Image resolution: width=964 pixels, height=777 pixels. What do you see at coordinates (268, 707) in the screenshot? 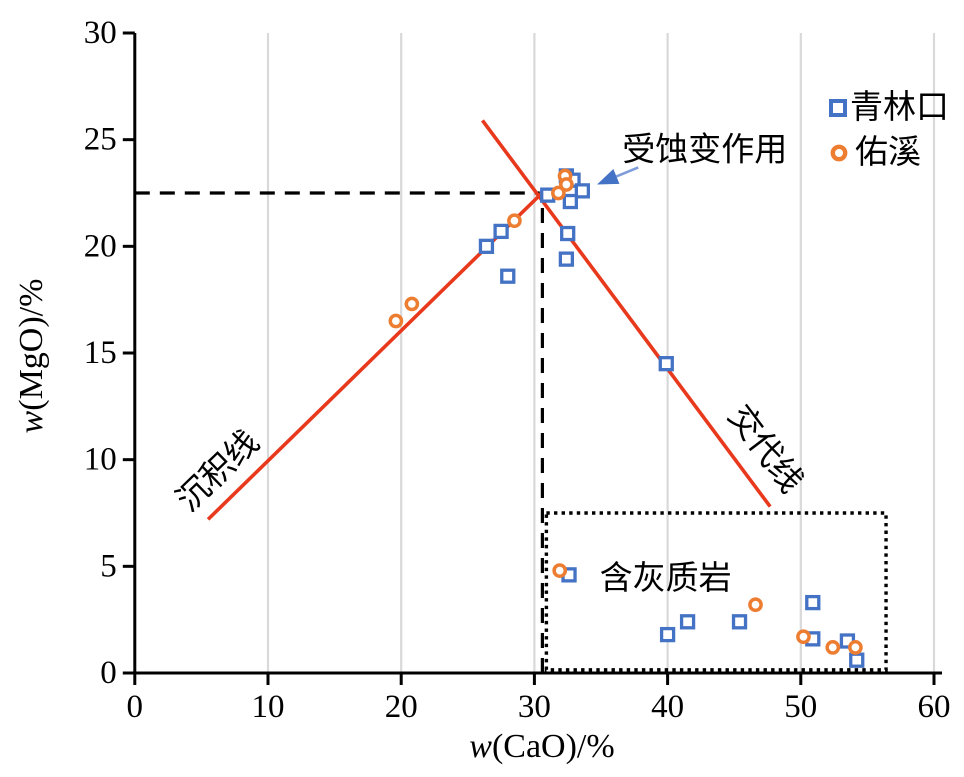
I see `x-tick-label-10: 10` at bounding box center [268, 707].